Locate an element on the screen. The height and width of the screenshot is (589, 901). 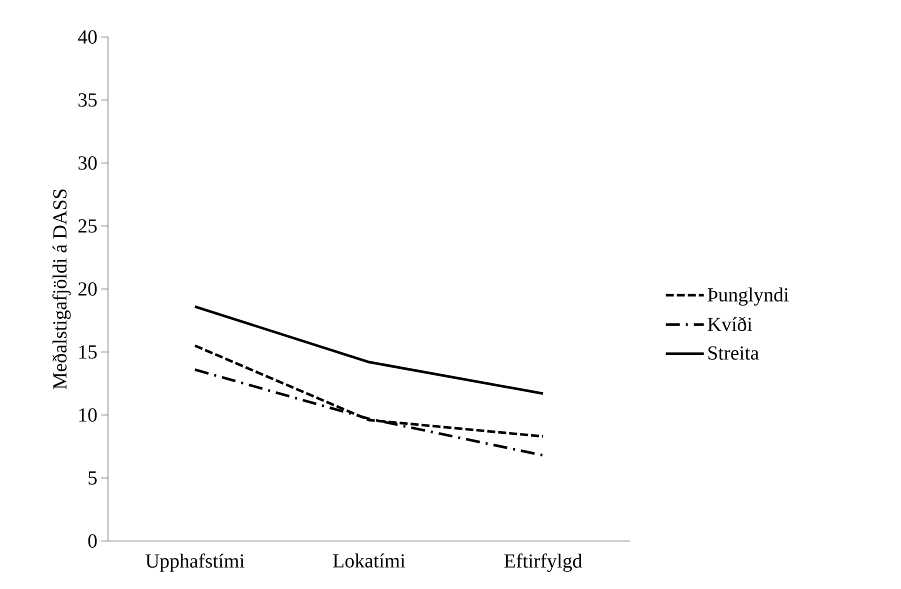
x-tick-label: Upphafstími is located at coordinates (195, 563).